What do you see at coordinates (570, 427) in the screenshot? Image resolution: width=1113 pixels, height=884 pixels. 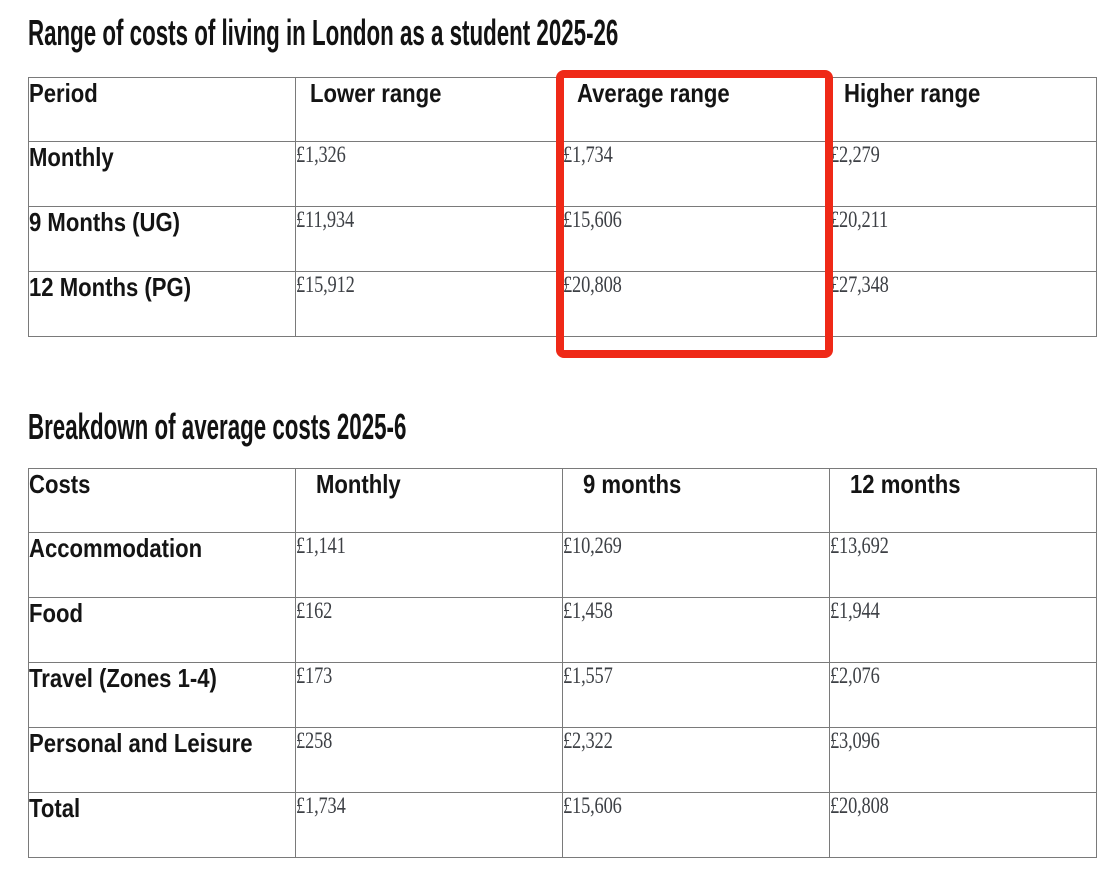 I see `breakdown-section-title: Breakdown of average costs 2025-6` at bounding box center [570, 427].